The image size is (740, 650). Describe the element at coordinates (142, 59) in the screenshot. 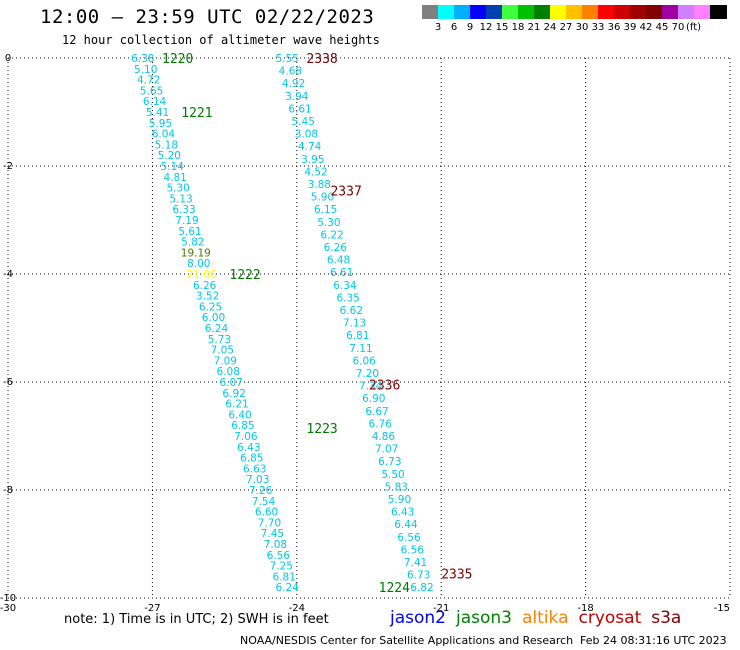

I see `wave-height-value: 6.38` at that location.